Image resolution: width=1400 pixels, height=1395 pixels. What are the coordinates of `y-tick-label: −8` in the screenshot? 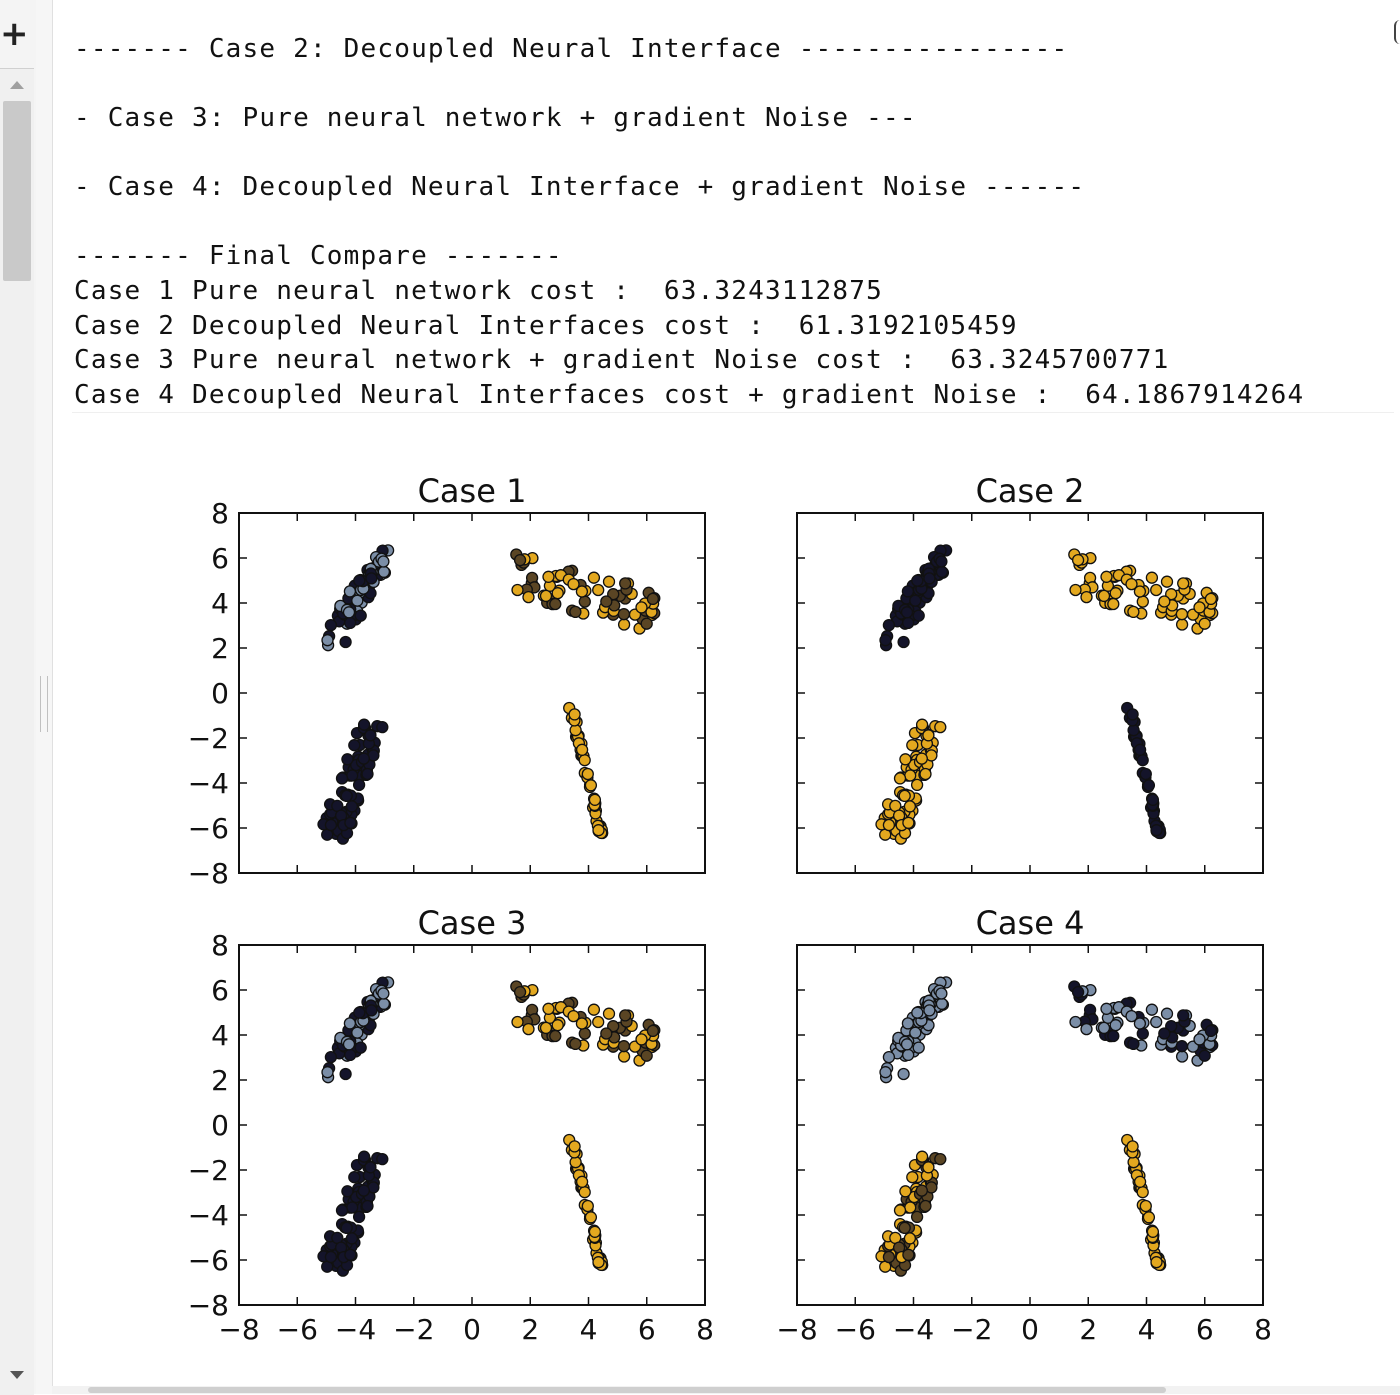 It's located at (208, 873).